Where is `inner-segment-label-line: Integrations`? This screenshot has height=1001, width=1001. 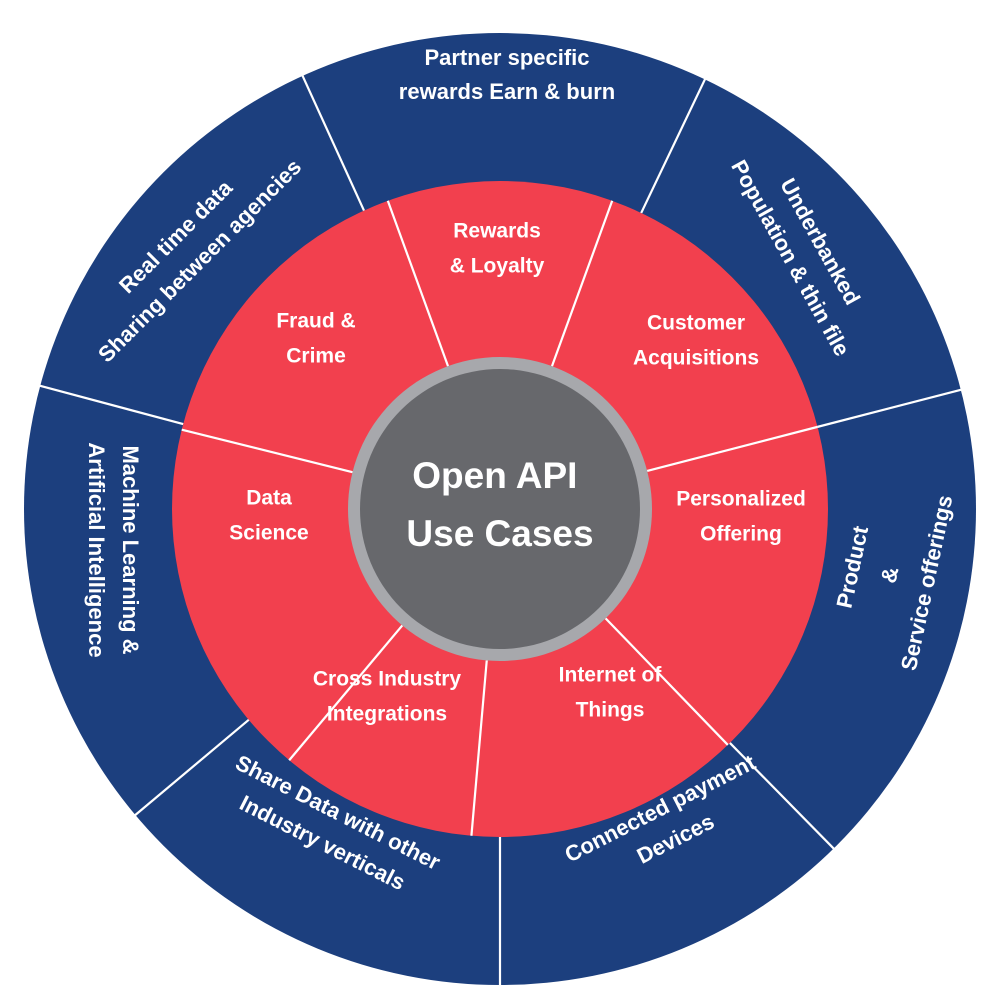 inner-segment-label-line: Integrations is located at coordinates (387, 714).